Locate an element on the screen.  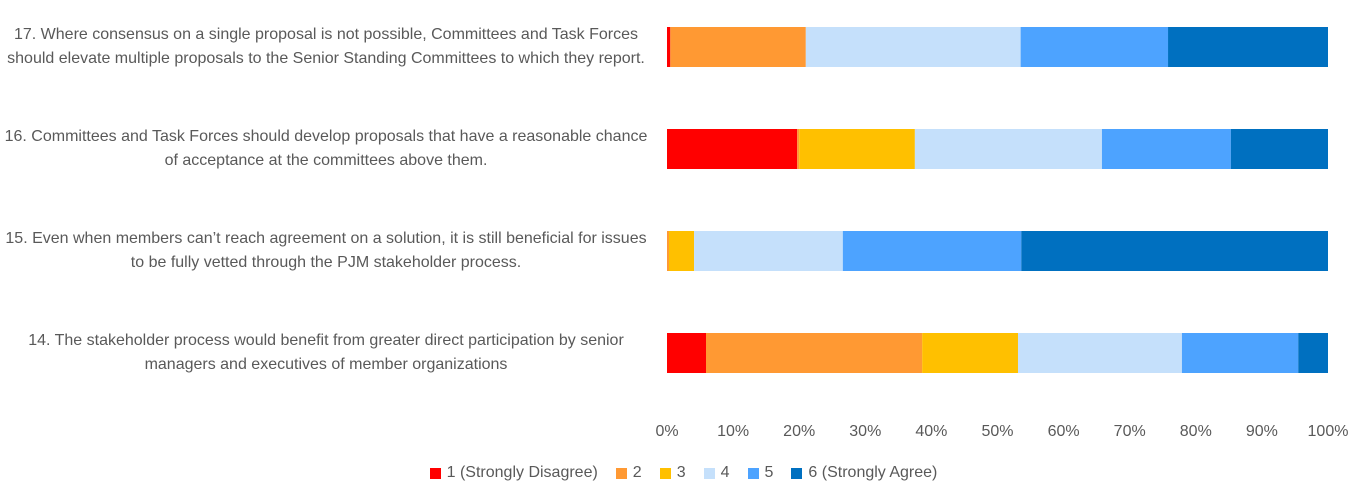
legend-label: 2 is located at coordinates (637, 472).